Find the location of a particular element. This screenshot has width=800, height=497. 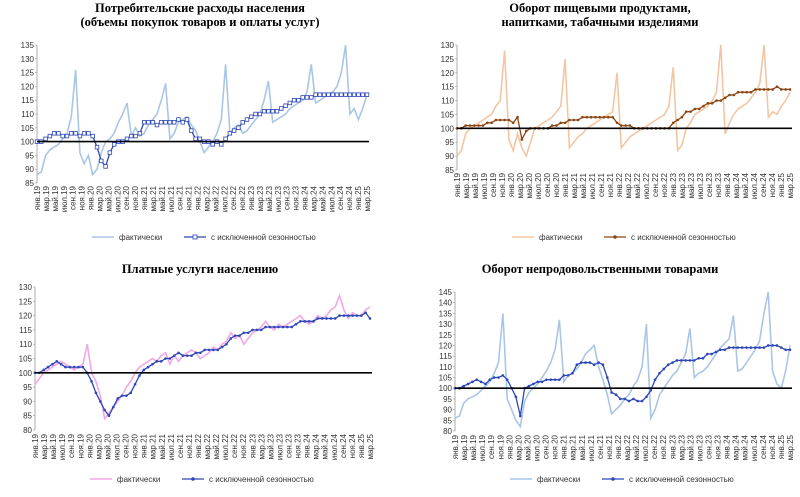

x-tick-label: май.20 is located at coordinates (107, 446).